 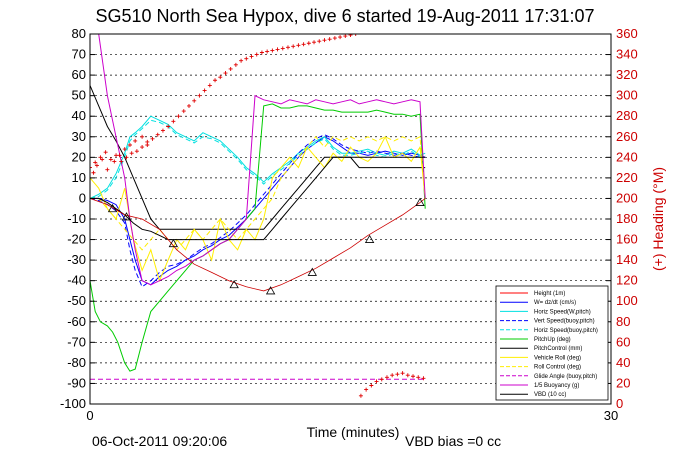 I want to click on right-tick-label: 40, so click(x=623, y=362).